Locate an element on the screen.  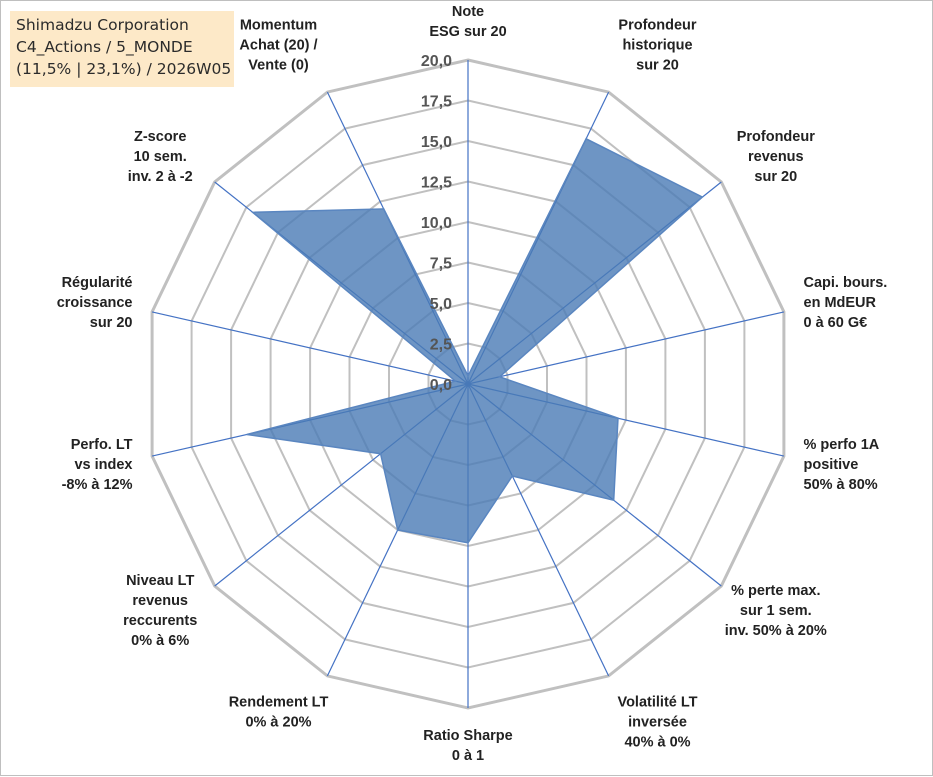
axis-label-line: 50% à 80% is located at coordinates (841, 485).